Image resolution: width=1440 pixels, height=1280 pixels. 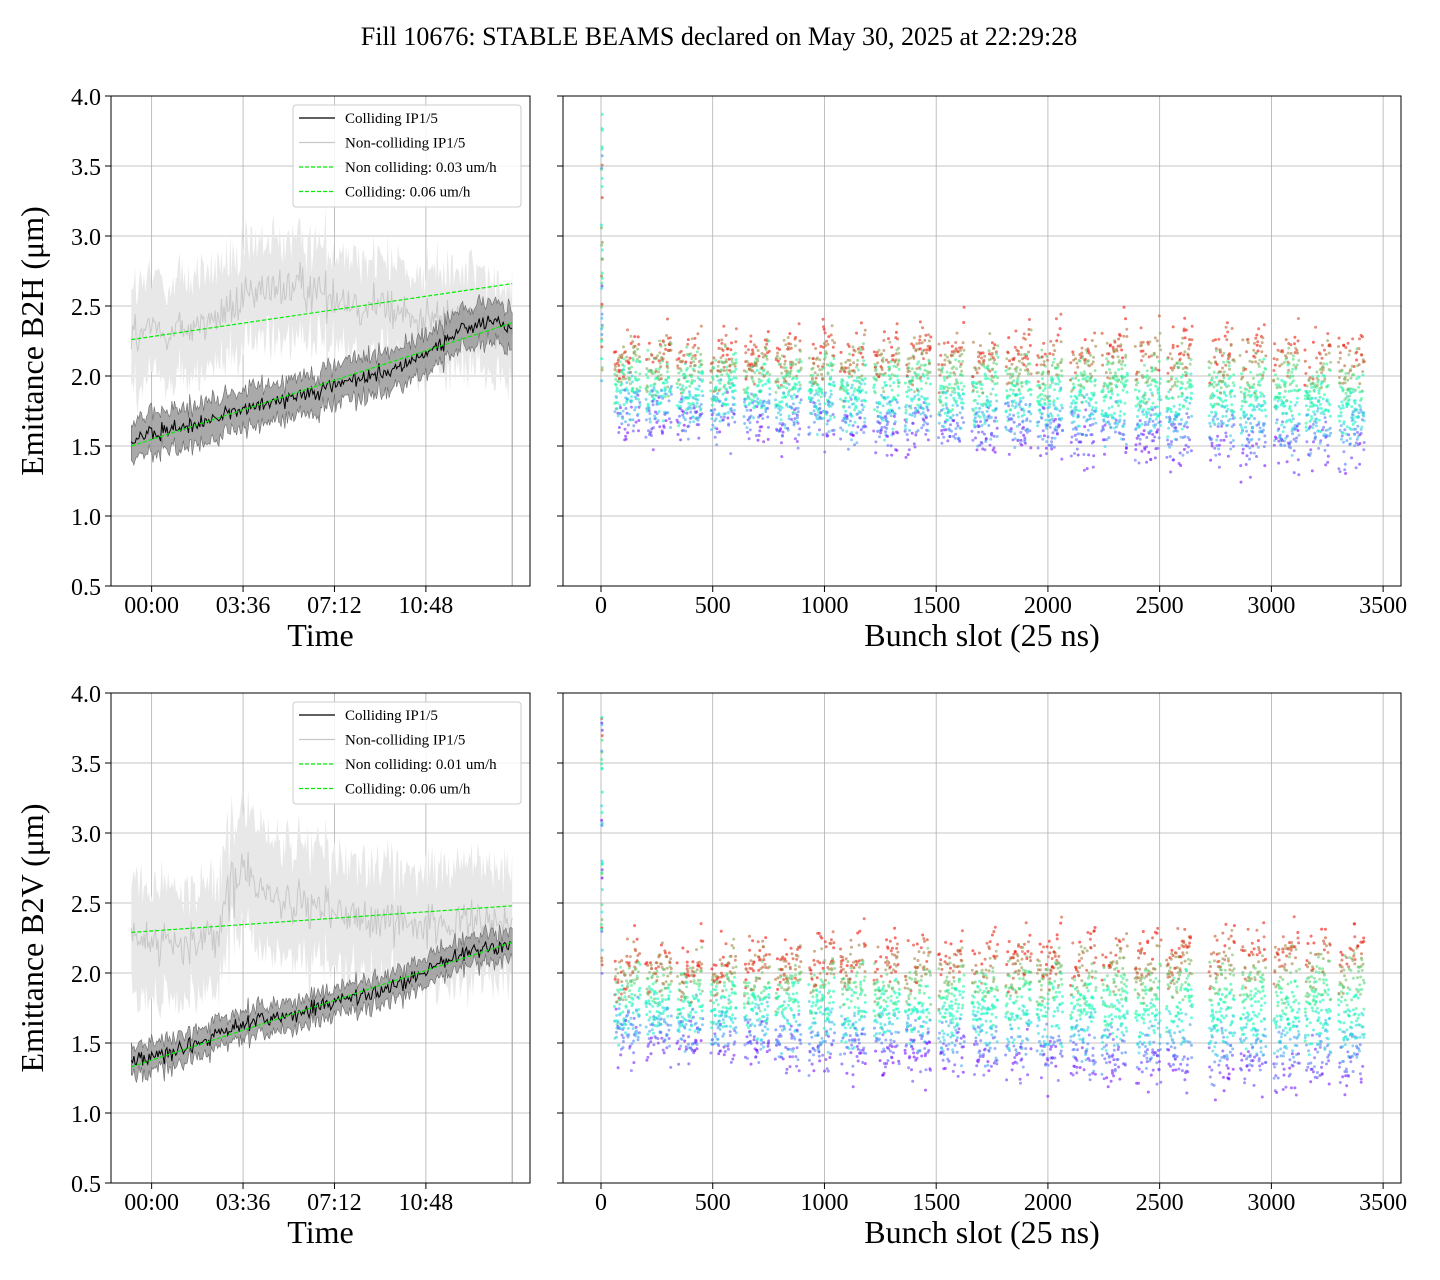 I want to click on legend-entry: Colliding IP1/5, so click(x=391, y=716).